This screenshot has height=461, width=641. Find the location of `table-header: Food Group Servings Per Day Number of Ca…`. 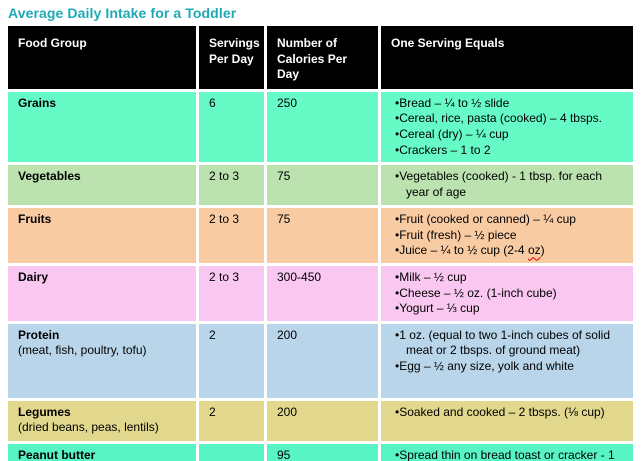

table-header: Food Group Servings Per Day Number of Ca… is located at coordinates (320, 57).